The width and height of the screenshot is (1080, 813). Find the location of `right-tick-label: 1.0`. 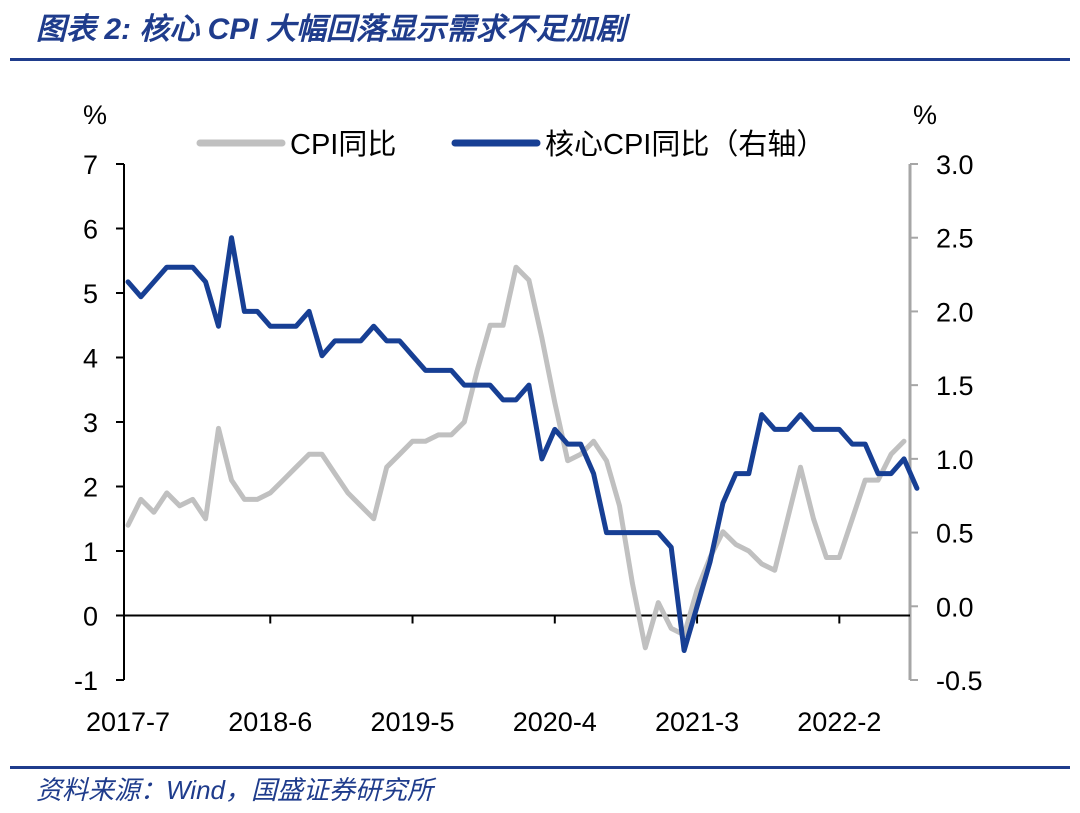

right-tick-label: 1.0 is located at coordinates (955, 460).